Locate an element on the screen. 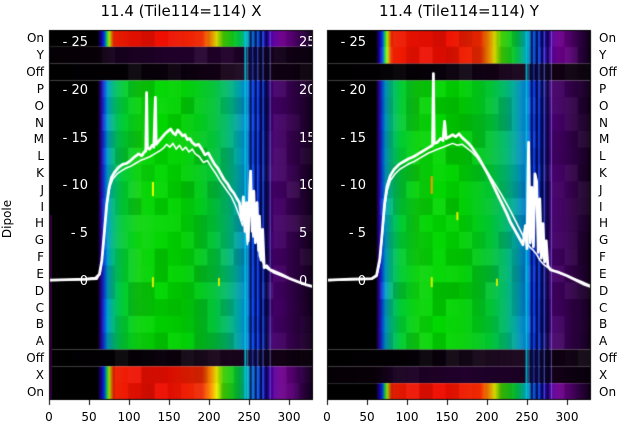 The width and height of the screenshot is (640, 440). row-label-left: L is located at coordinates (40, 156).